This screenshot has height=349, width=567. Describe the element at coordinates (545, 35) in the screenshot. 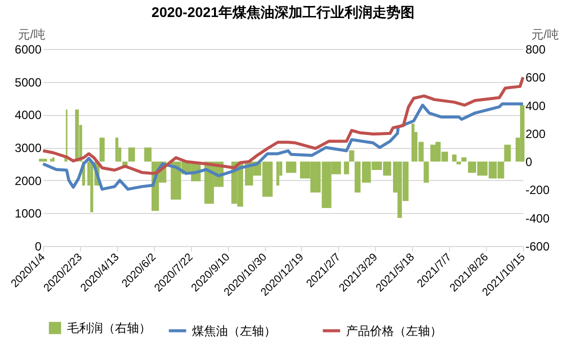

I see `y2-axis-title: 元/吨` at that location.